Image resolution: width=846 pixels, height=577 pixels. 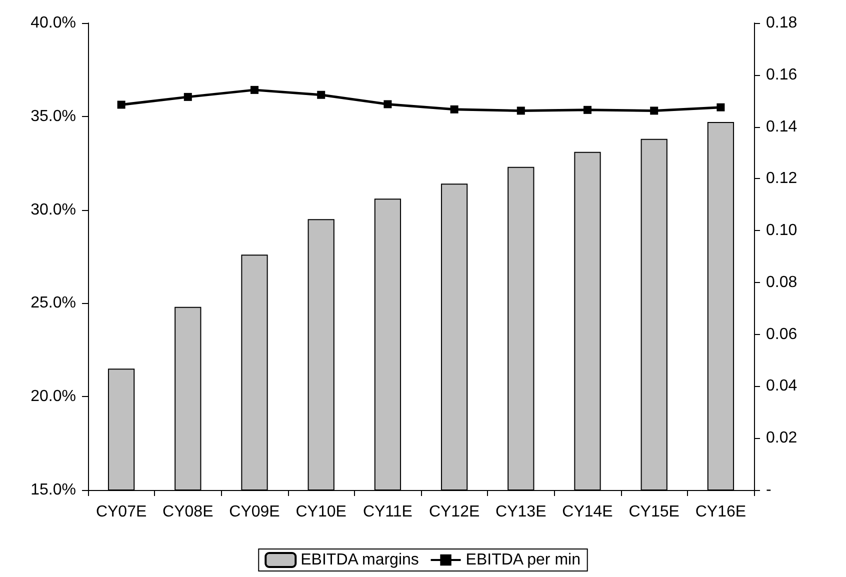 What do you see at coordinates (720, 512) in the screenshot?
I see `x-tick-label: CY16E` at bounding box center [720, 512].